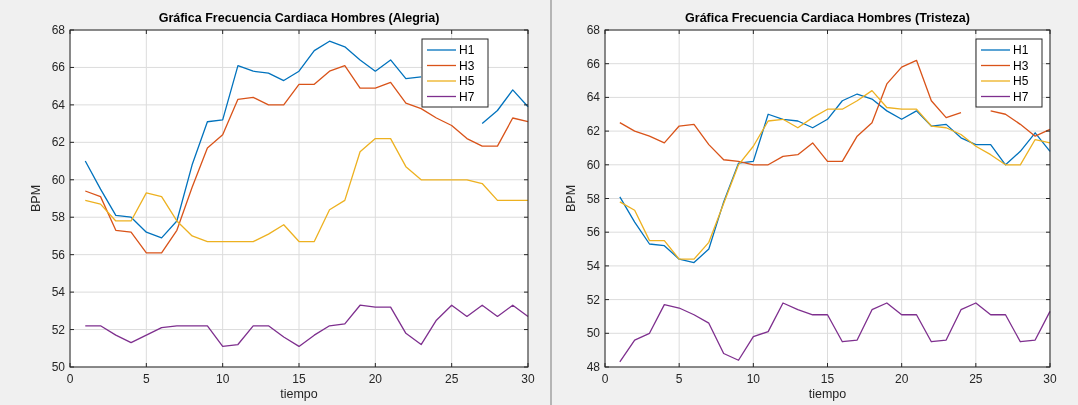  Describe the element at coordinates (299, 18) in the screenshot. I see `chart-title: Gráfica Frecuencia Cardiaca Hombres (Alegria)` at that location.